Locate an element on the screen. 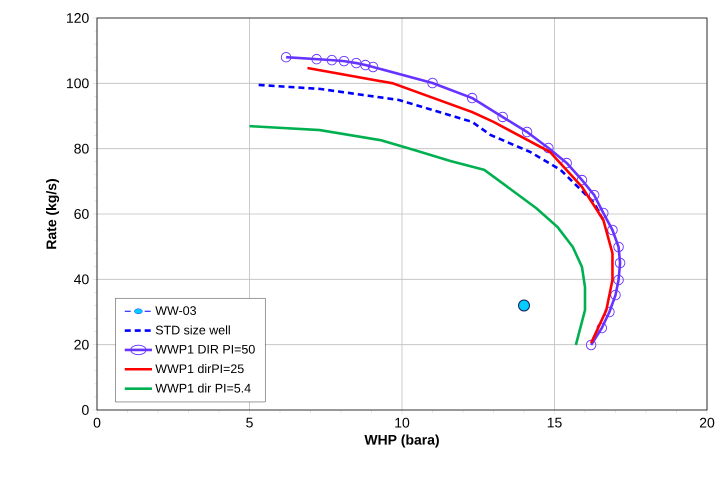 Image resolution: width=721 pixels, height=486 pixels. legend-label: WWP1 DIR PI=50 is located at coordinates (205, 349).